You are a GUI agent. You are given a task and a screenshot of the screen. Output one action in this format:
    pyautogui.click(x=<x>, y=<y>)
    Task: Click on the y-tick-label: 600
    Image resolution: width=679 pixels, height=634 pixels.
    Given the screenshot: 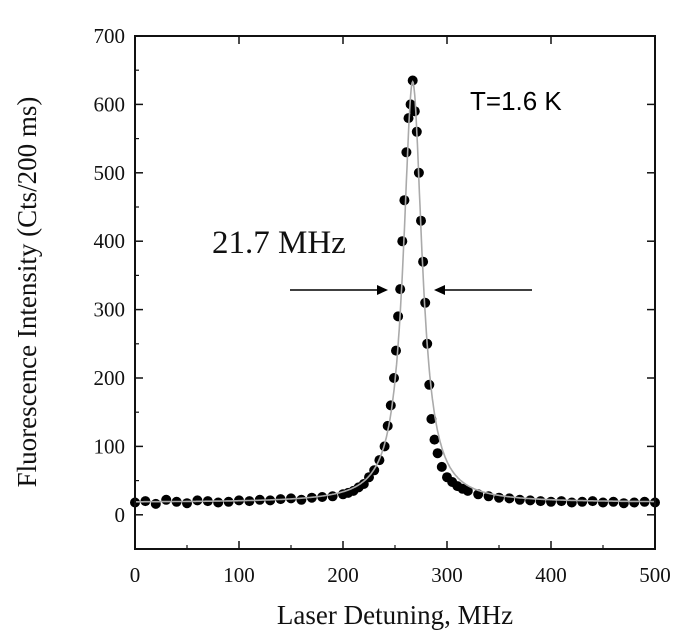 What is the action you would take?
    pyautogui.click(x=110, y=104)
    